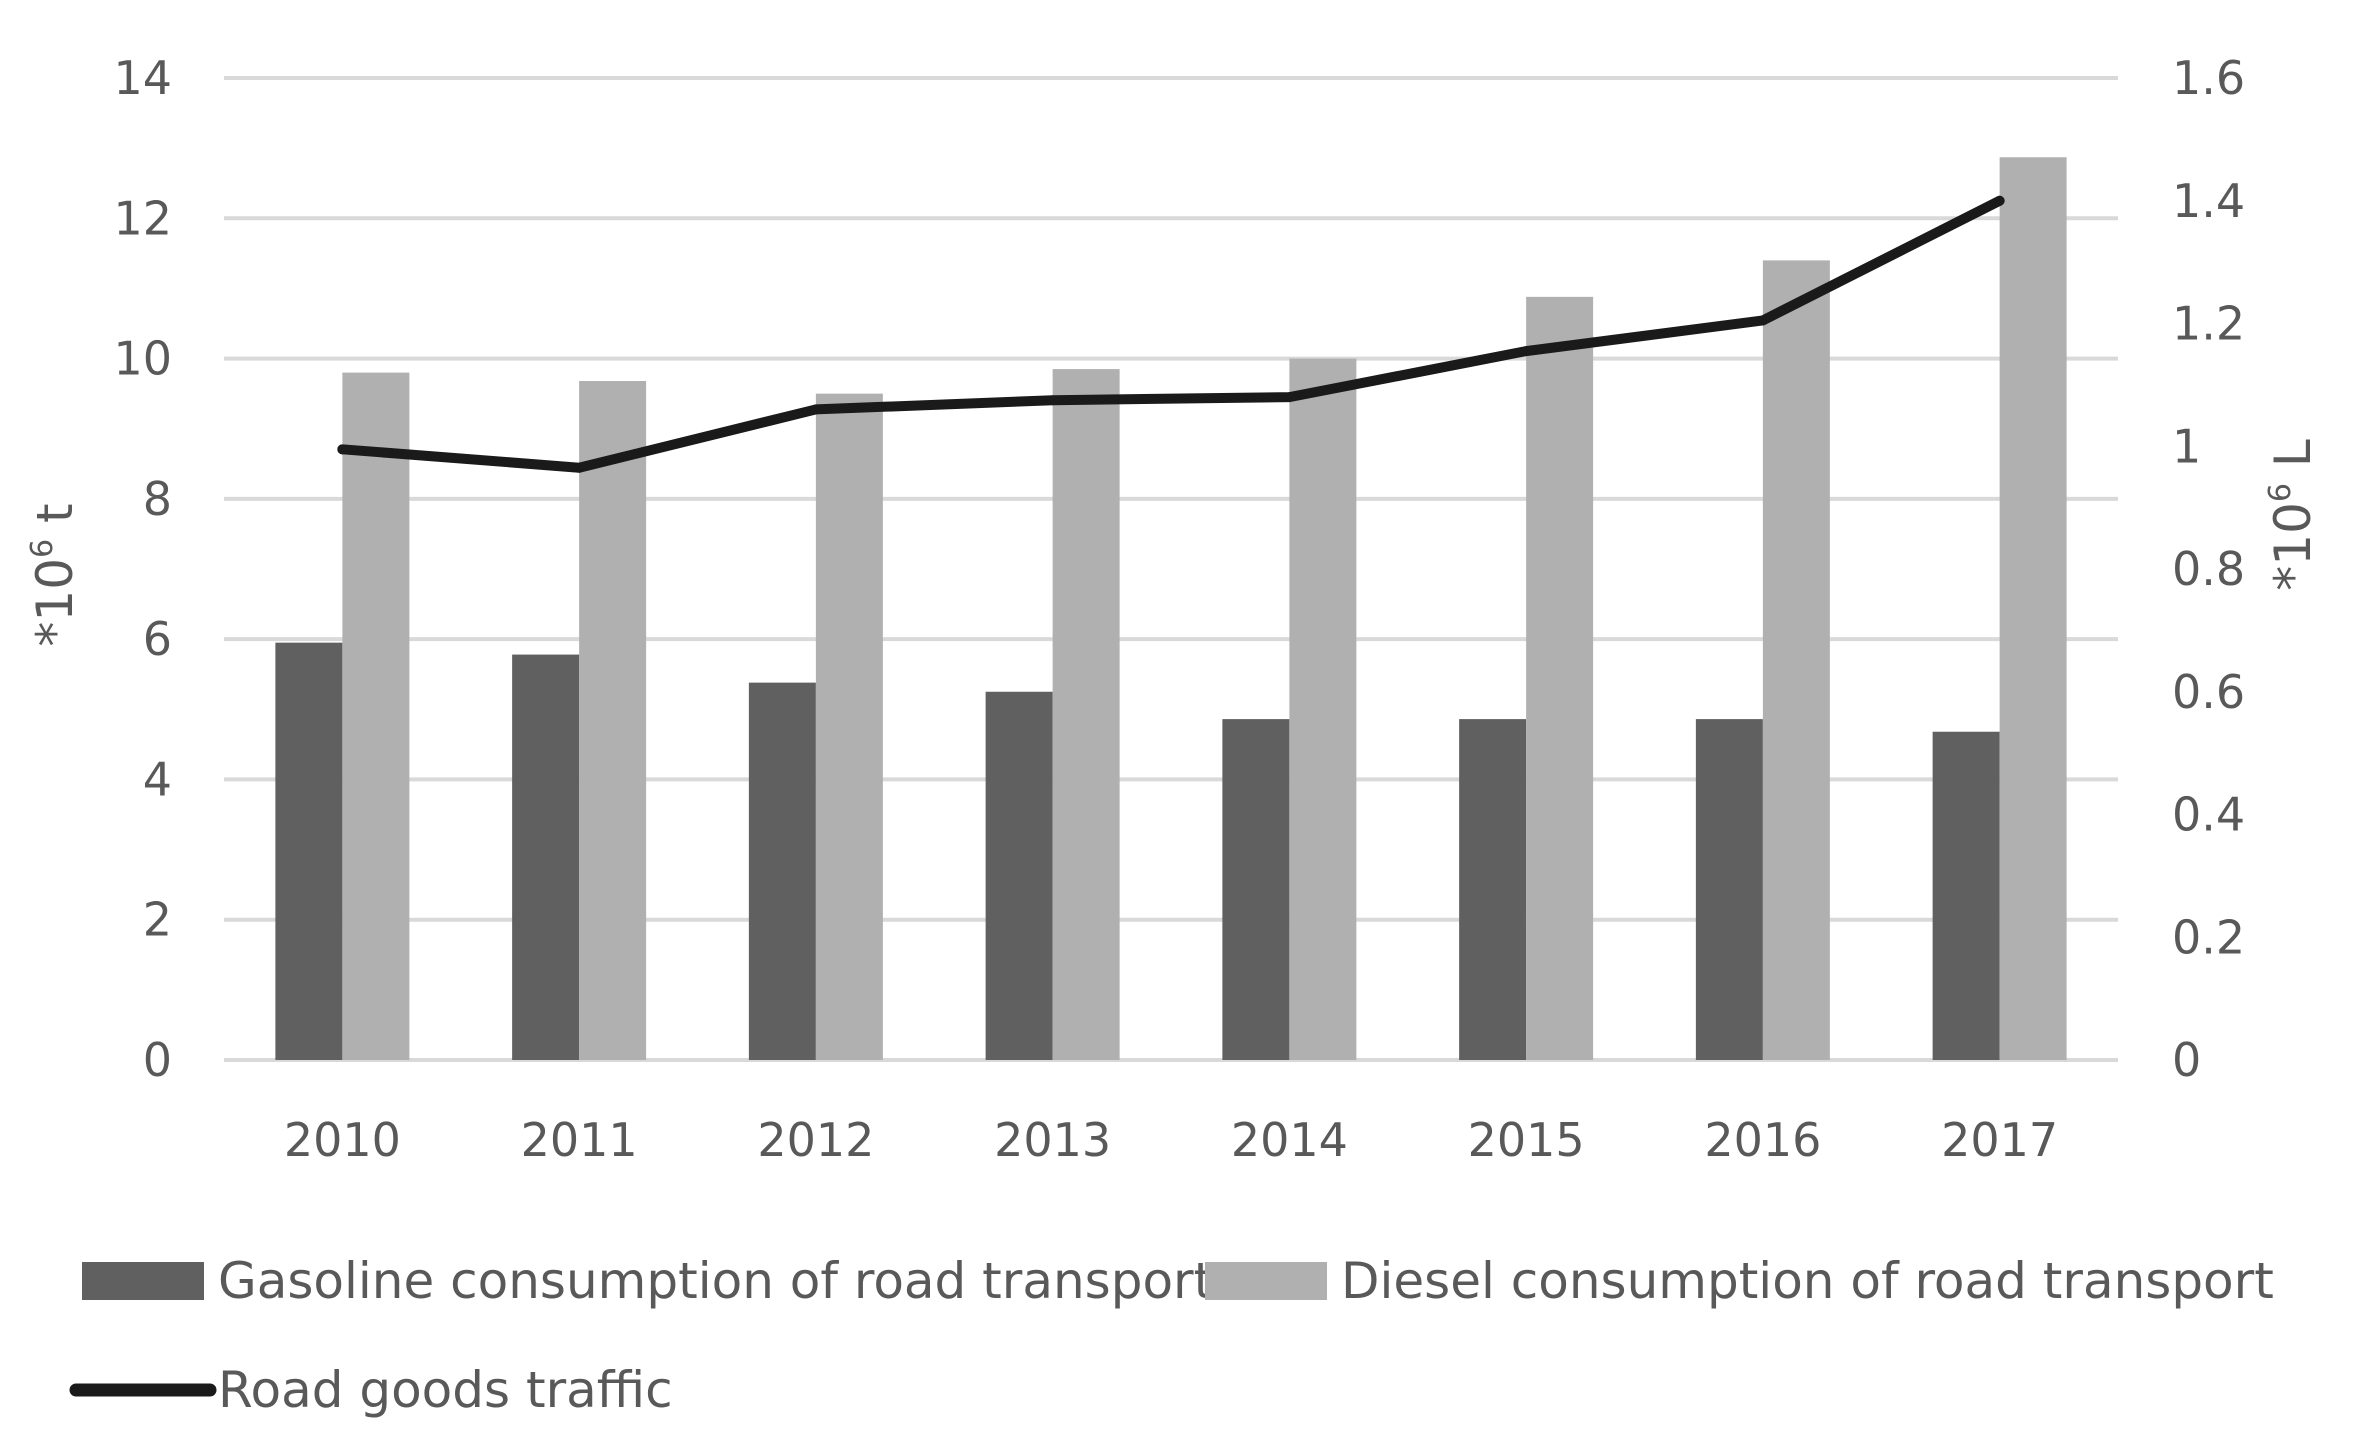 The image size is (2357, 1449). Describe the element at coordinates (2208, 815) in the screenshot. I see `right-tick-label: 0.4` at that location.